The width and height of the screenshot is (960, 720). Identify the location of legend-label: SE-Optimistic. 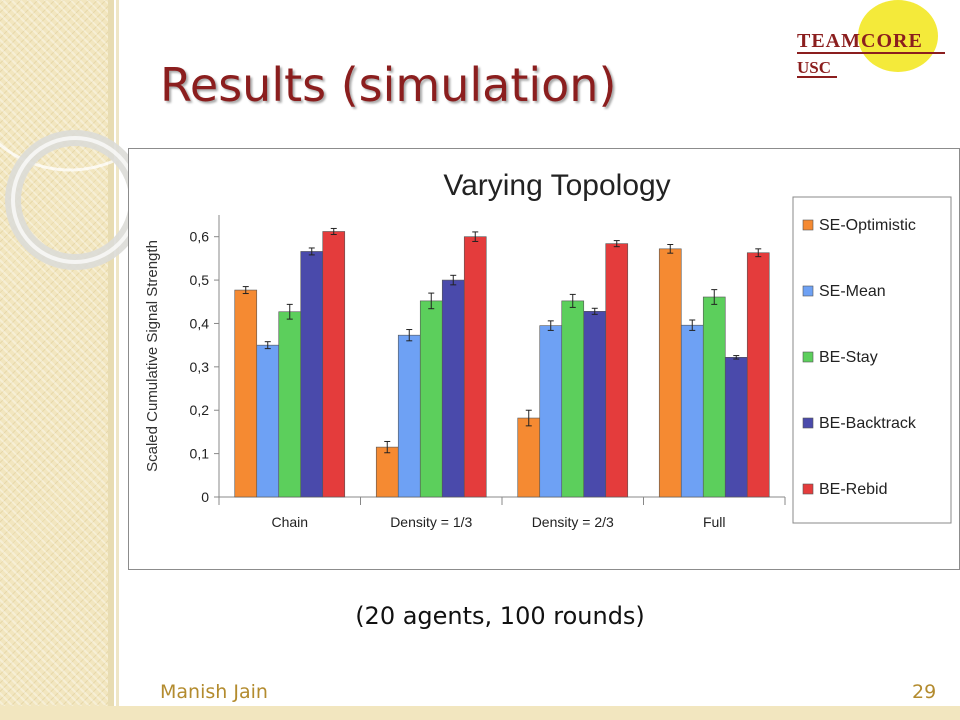
(867, 225).